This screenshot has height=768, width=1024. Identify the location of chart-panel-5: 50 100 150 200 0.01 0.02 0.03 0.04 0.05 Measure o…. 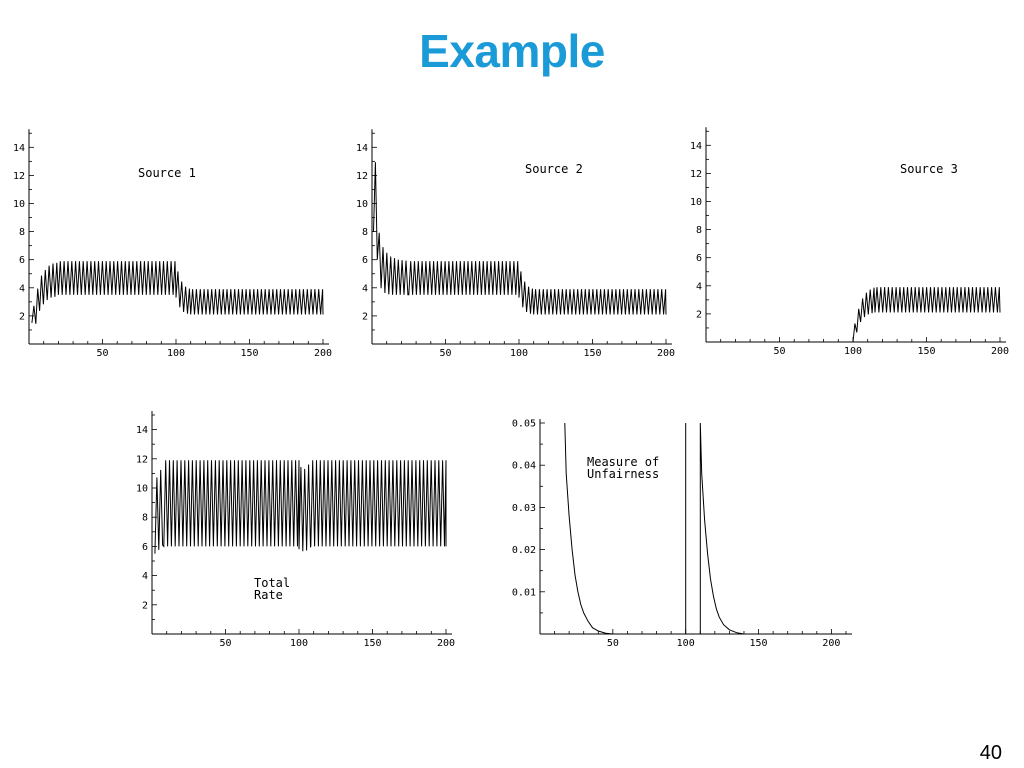
(682, 534).